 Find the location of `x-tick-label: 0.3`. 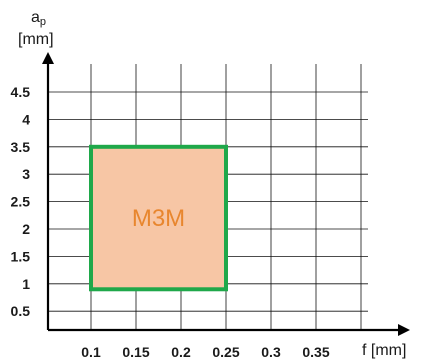

x-tick-label: 0.3 is located at coordinates (271, 352).